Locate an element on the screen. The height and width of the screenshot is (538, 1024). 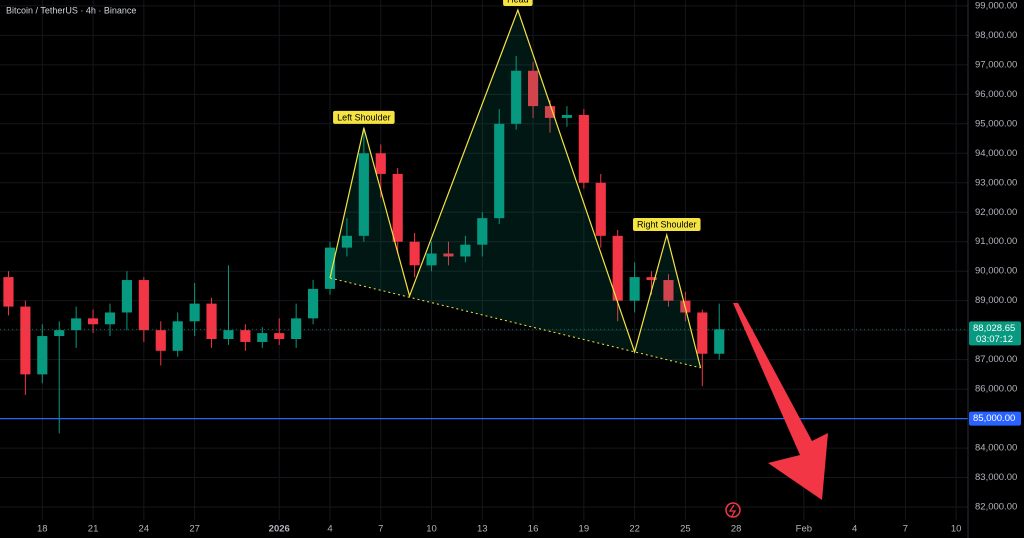
y-tick-label: 98,000.00 is located at coordinates (996, 35).